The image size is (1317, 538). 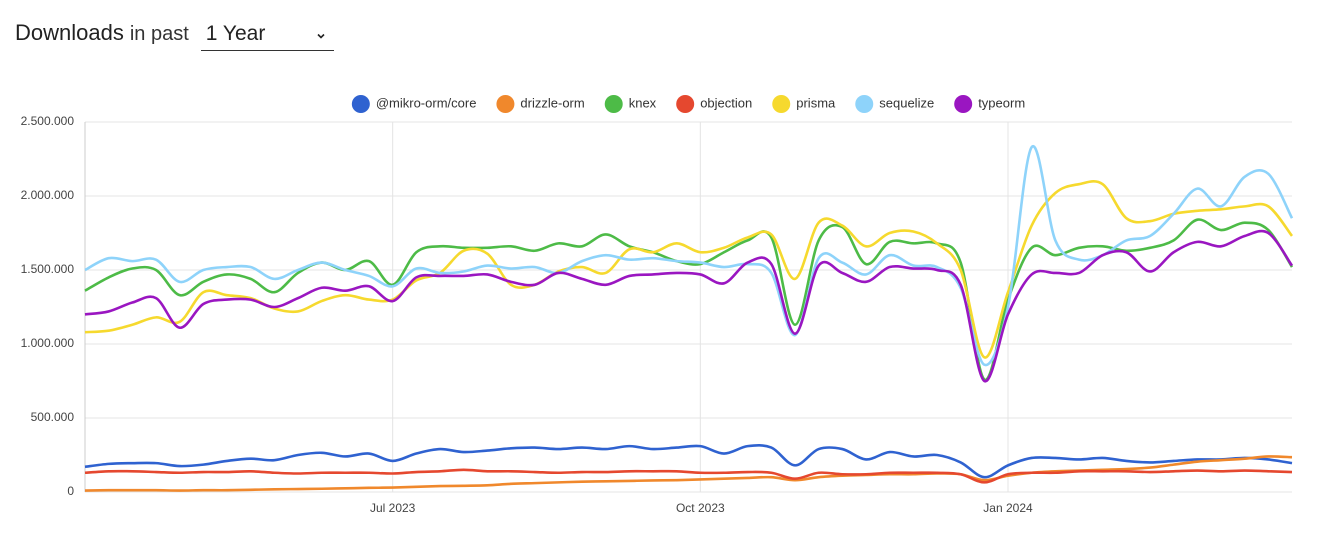 I want to click on x-tick-label: Oct 2023, so click(x=700, y=508).